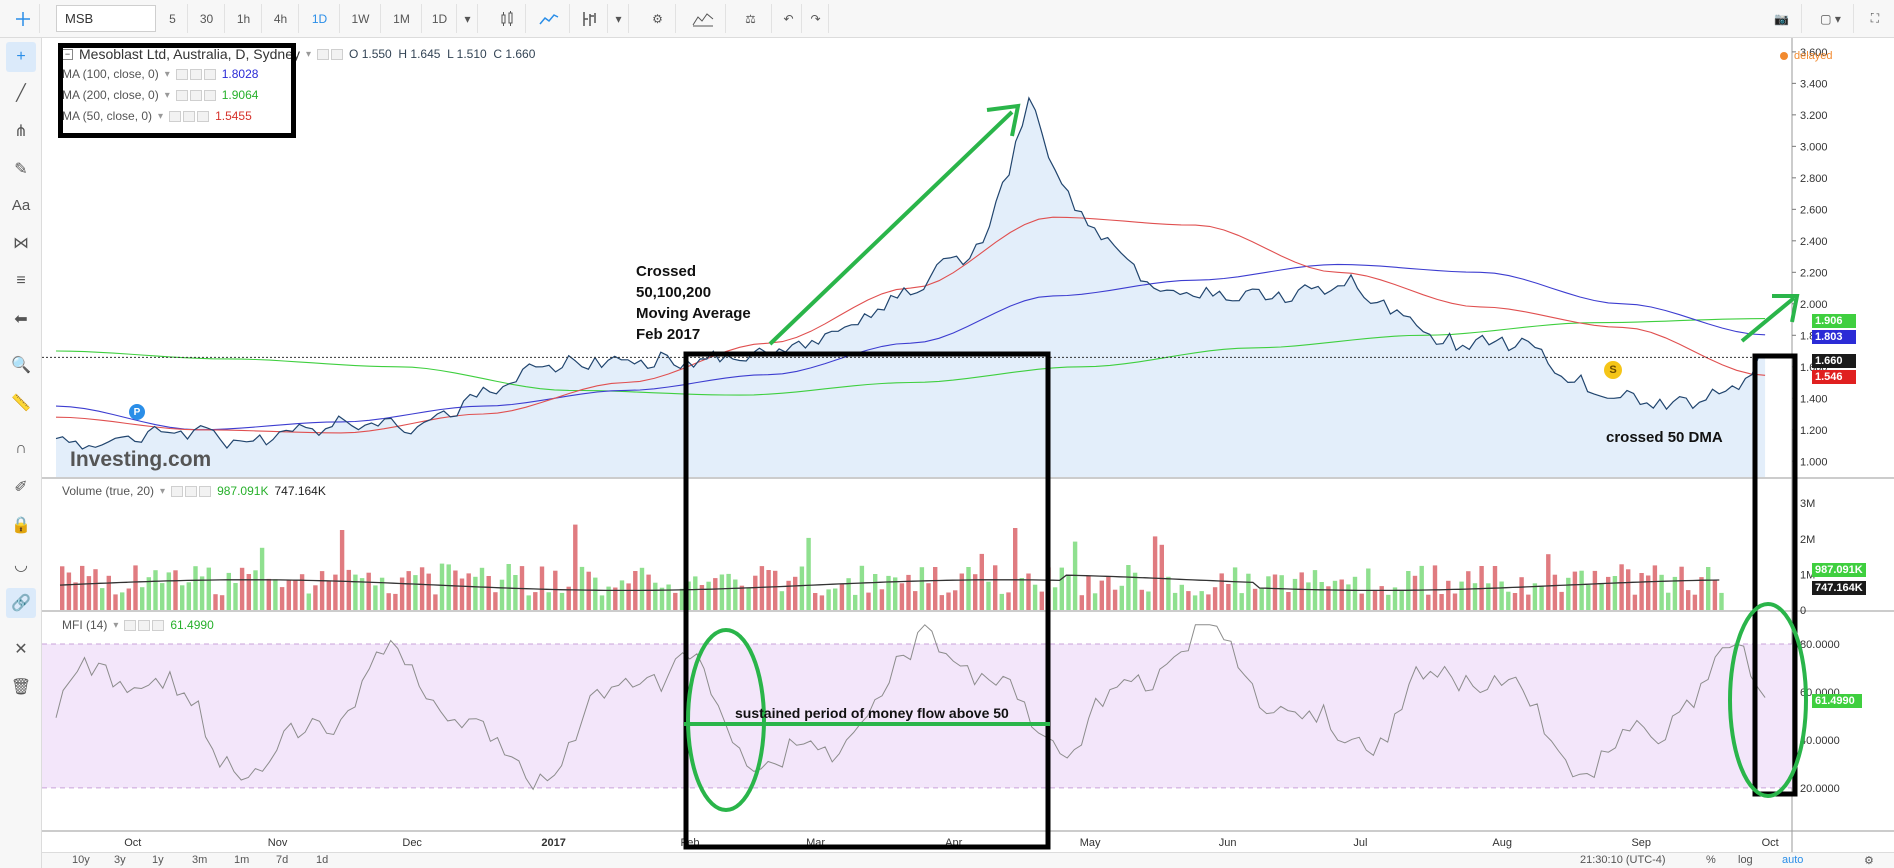 The width and height of the screenshot is (1894, 868). I want to click on ma200-settings-icons, so click(195, 95).